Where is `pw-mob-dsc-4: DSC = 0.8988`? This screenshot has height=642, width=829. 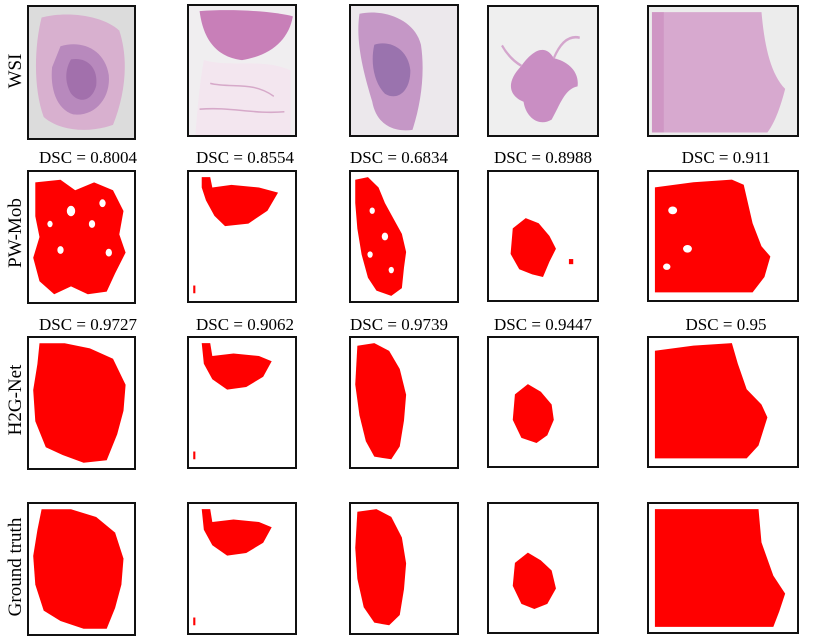
pw-mob-dsc-4: DSC = 0.8988 is located at coordinates (543, 157).